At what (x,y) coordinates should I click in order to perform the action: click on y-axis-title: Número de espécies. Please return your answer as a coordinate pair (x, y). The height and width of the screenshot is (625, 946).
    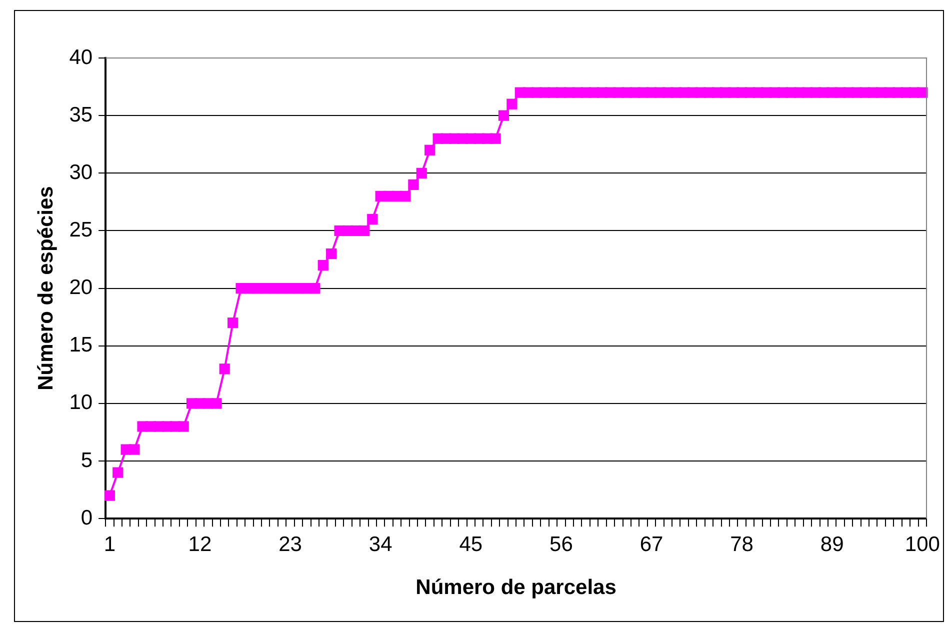
    Looking at the image, I should click on (46, 288).